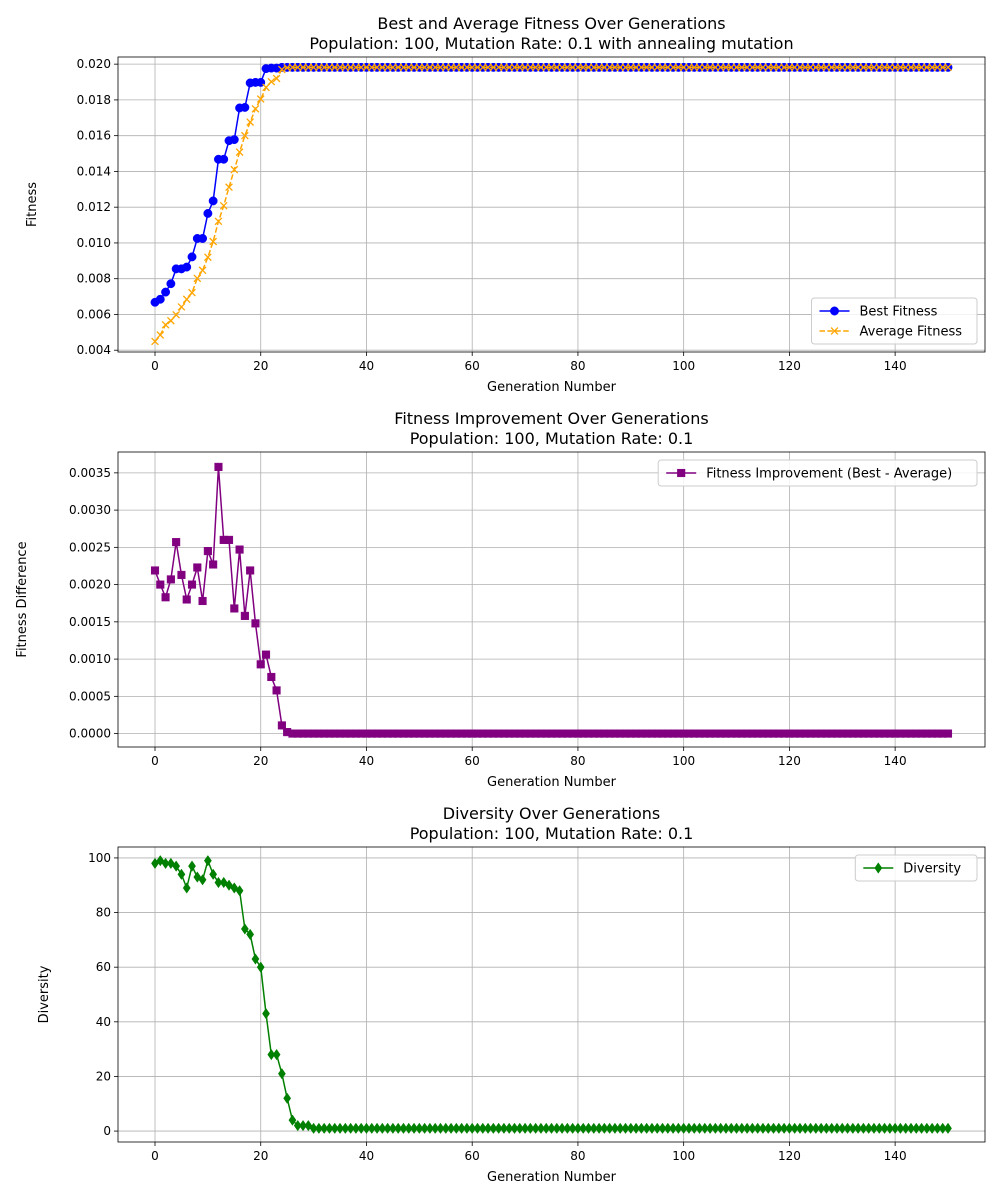 The height and width of the screenshot is (1200, 1000). What do you see at coordinates (789, 366) in the screenshot?
I see `x-tick-label: 120` at bounding box center [789, 366].